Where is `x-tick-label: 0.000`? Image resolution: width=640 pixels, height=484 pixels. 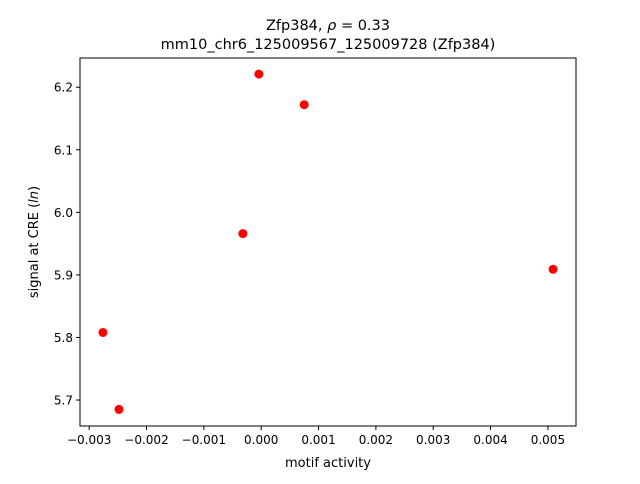
x-tick-label: 0.000 is located at coordinates (261, 440).